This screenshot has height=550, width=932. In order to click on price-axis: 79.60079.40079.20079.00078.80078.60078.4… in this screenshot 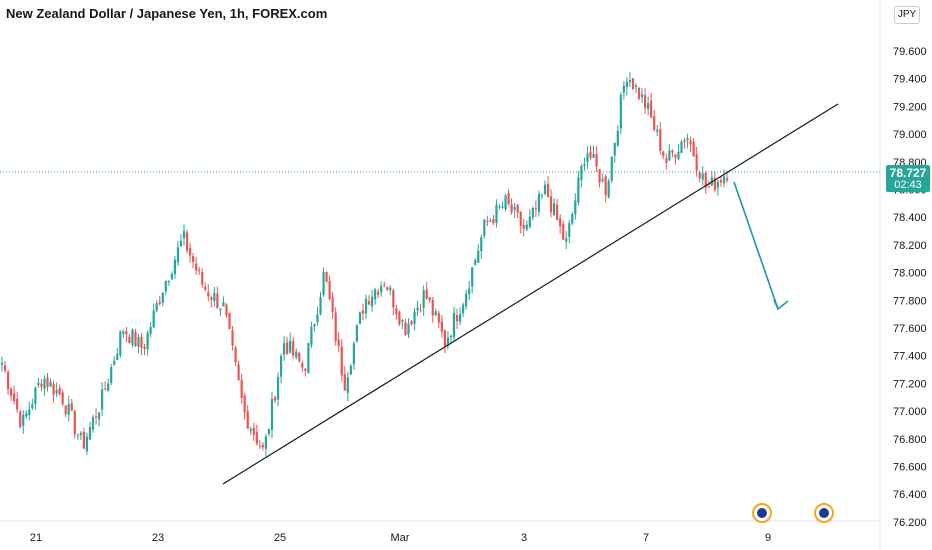, I will do `click(910, 287)`.